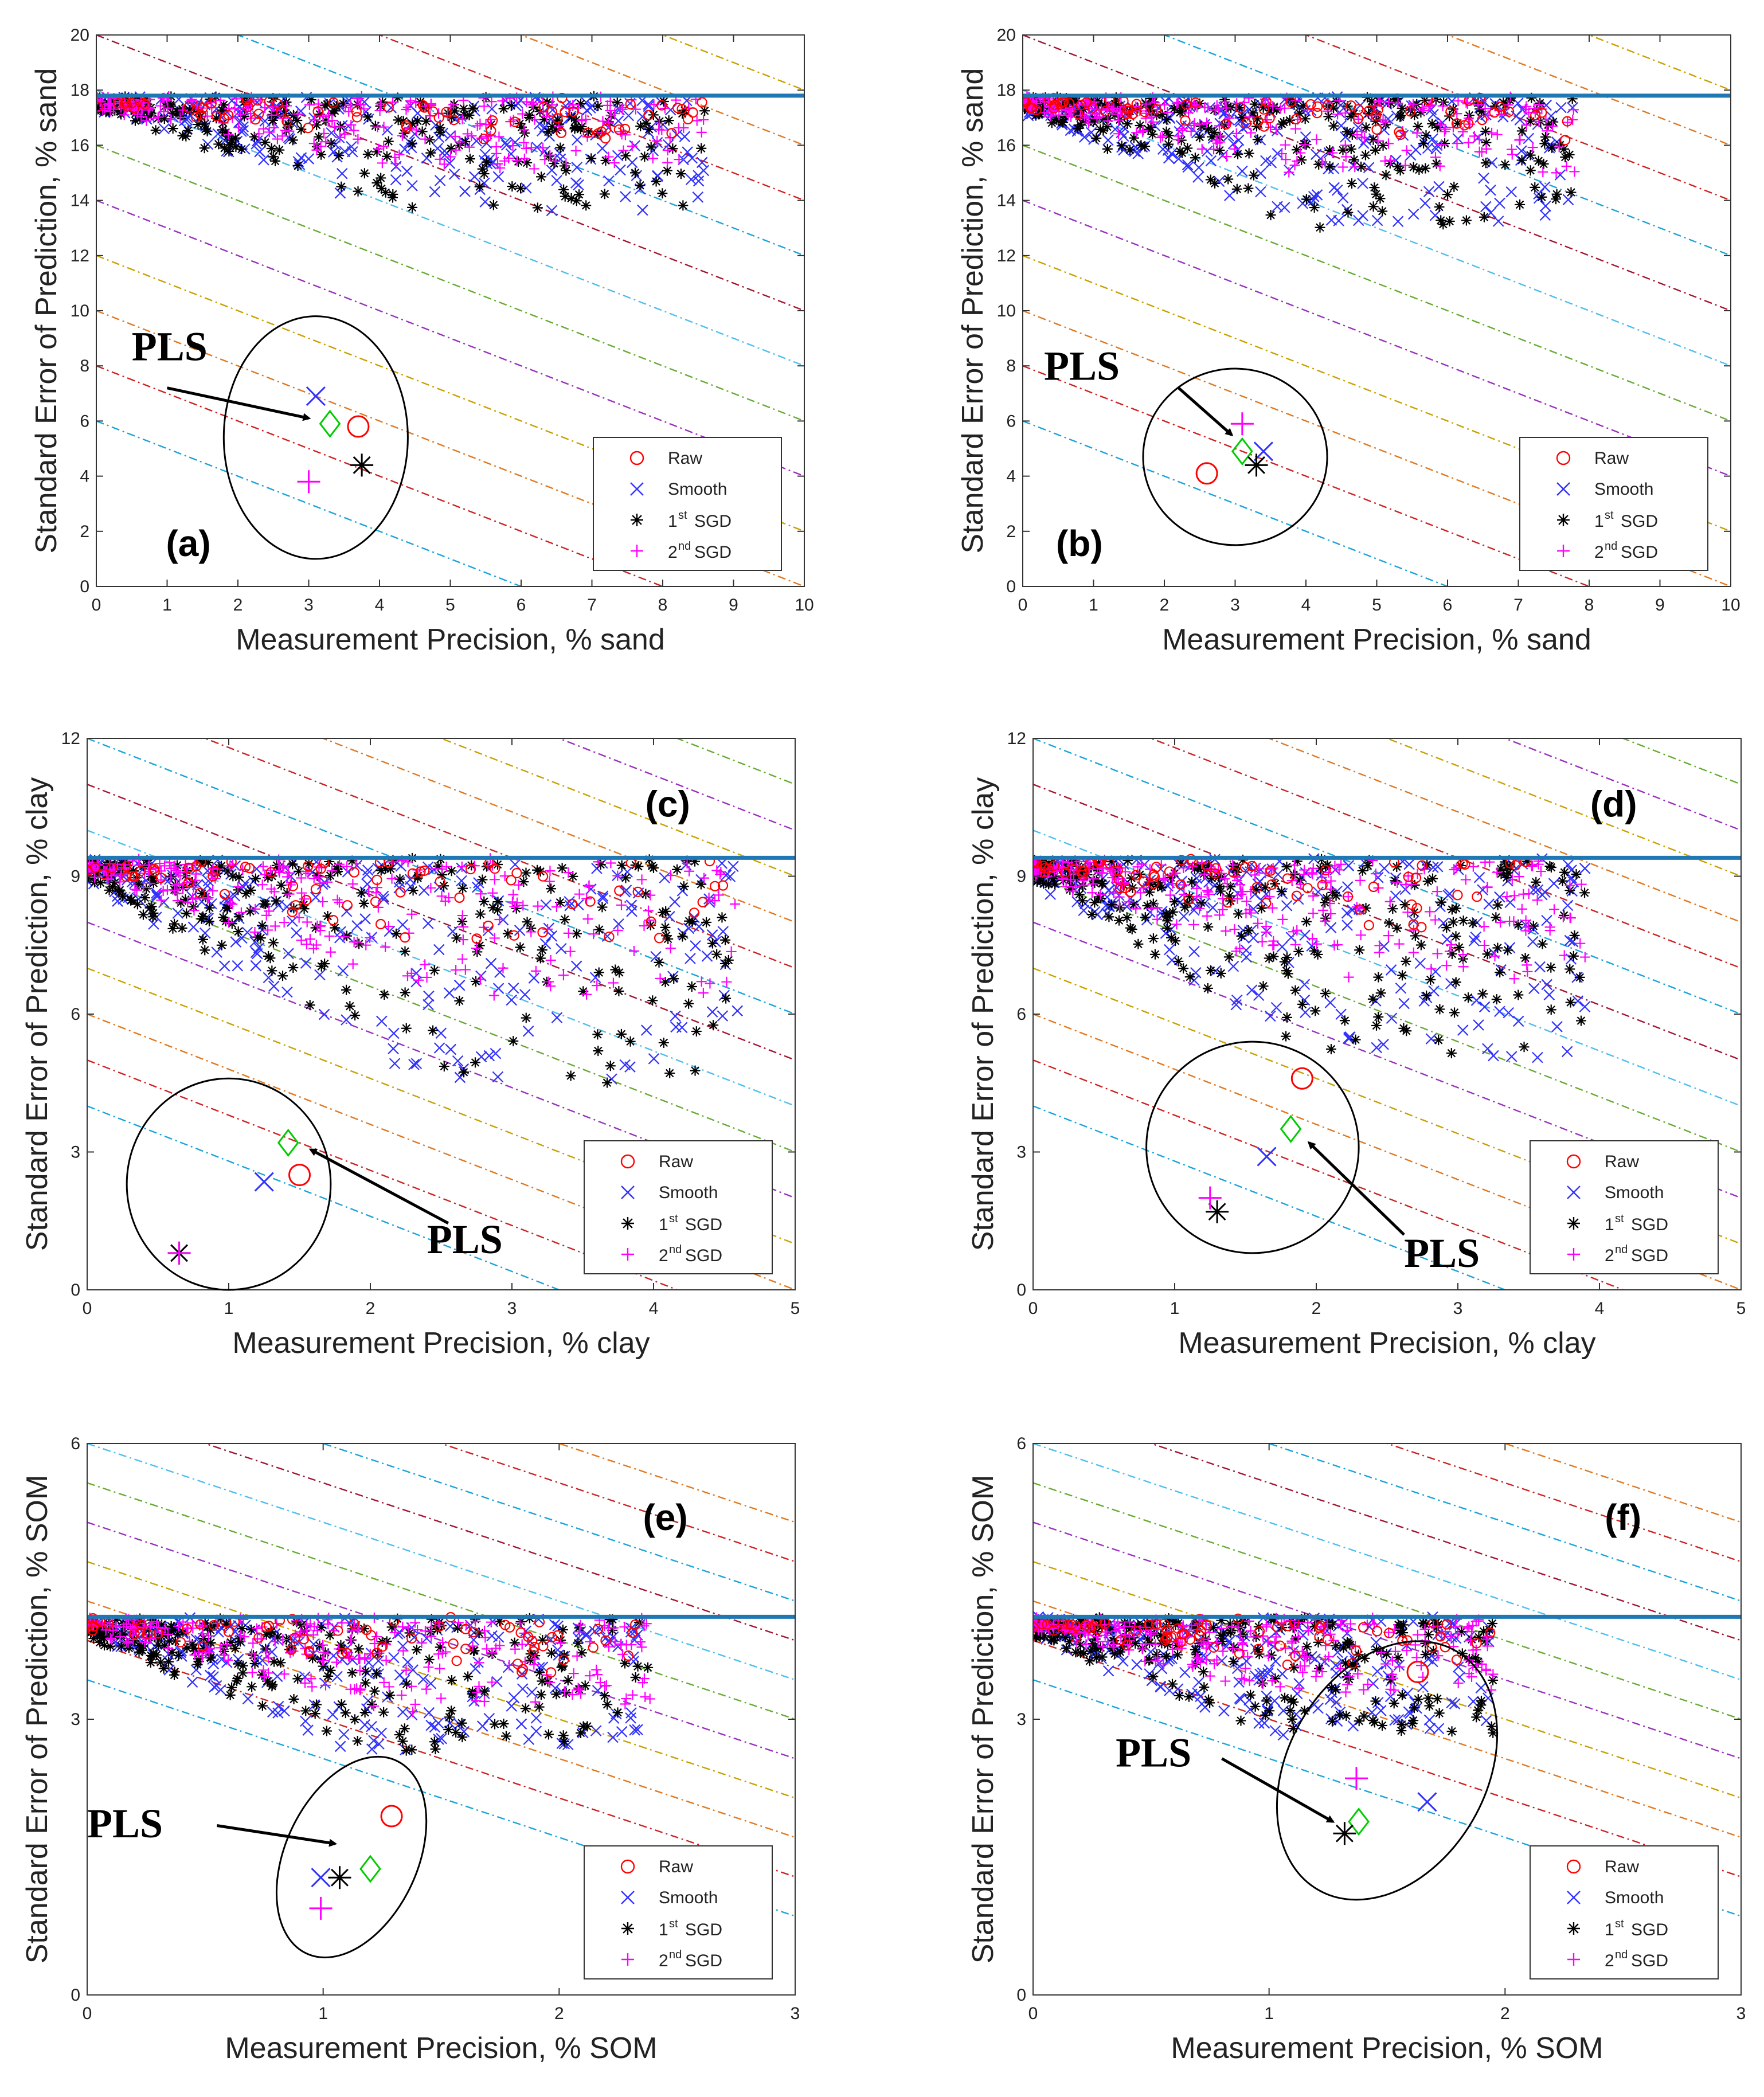  Describe the element at coordinates (1599, 521) in the screenshot. I see `legend-sgd1-num: 1` at that location.